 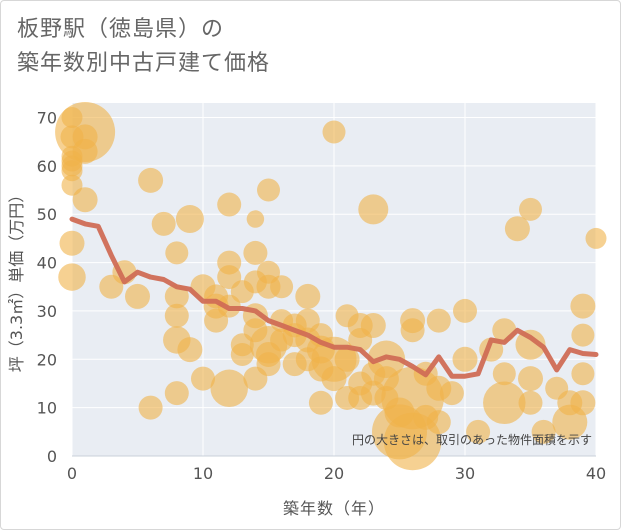 I want to click on y-tick-label: 50, so click(x=47, y=214).